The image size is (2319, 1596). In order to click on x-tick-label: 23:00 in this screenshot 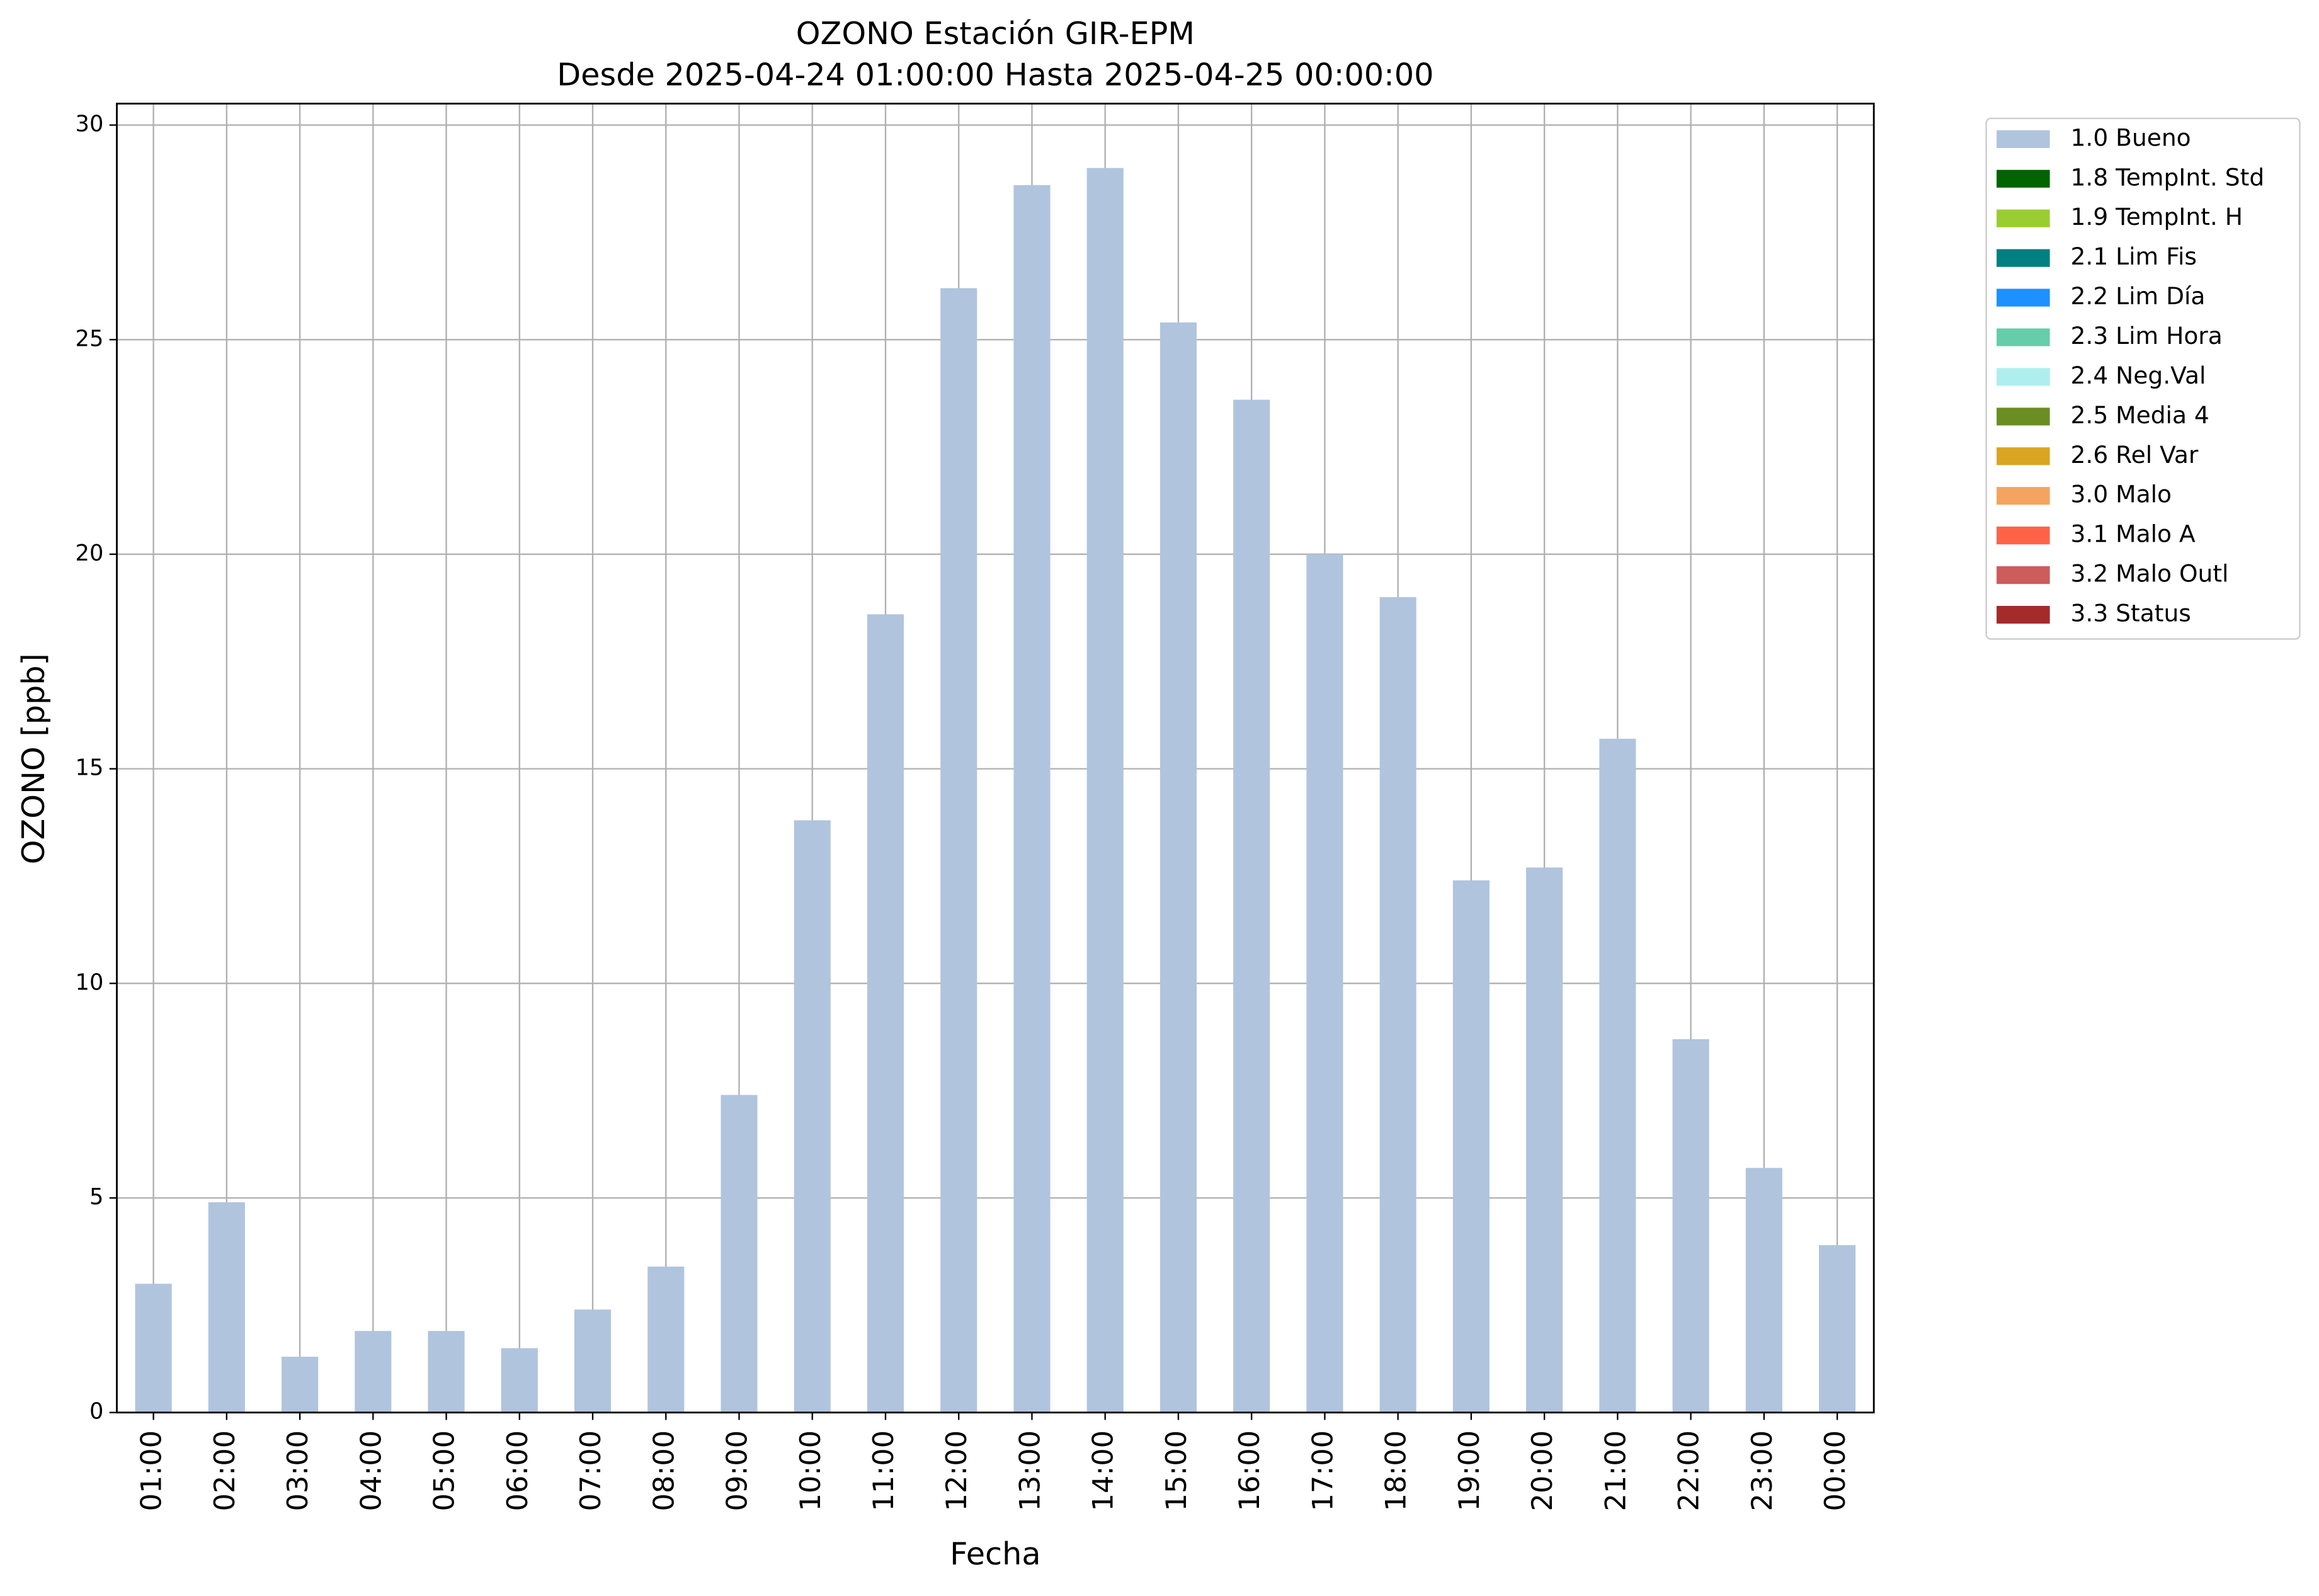, I will do `click(1762, 1471)`.